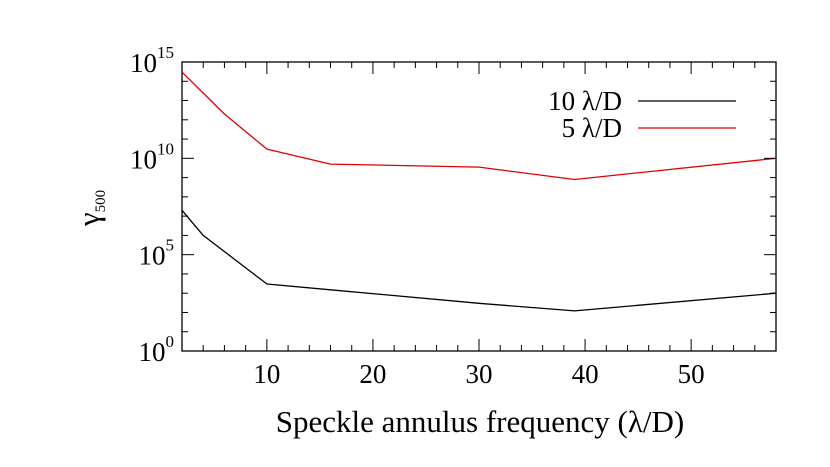 The height and width of the screenshot is (467, 830). I want to click on x-tick-label: 40, so click(585, 374).